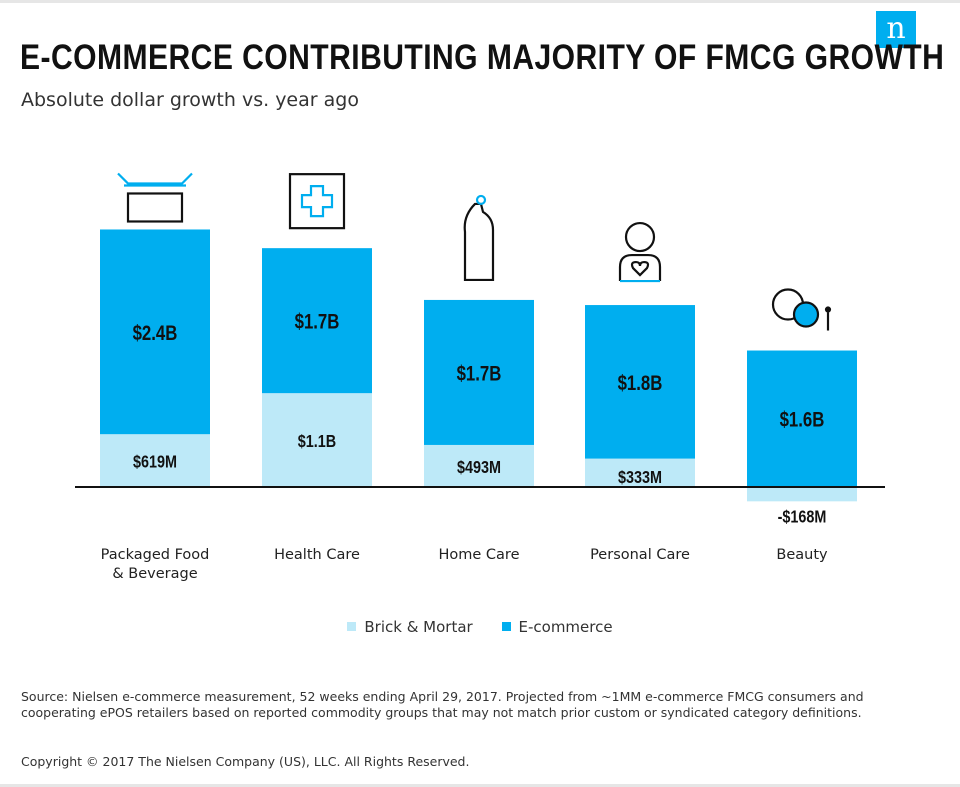  I want to click on person-heart-icon, so click(640, 252).